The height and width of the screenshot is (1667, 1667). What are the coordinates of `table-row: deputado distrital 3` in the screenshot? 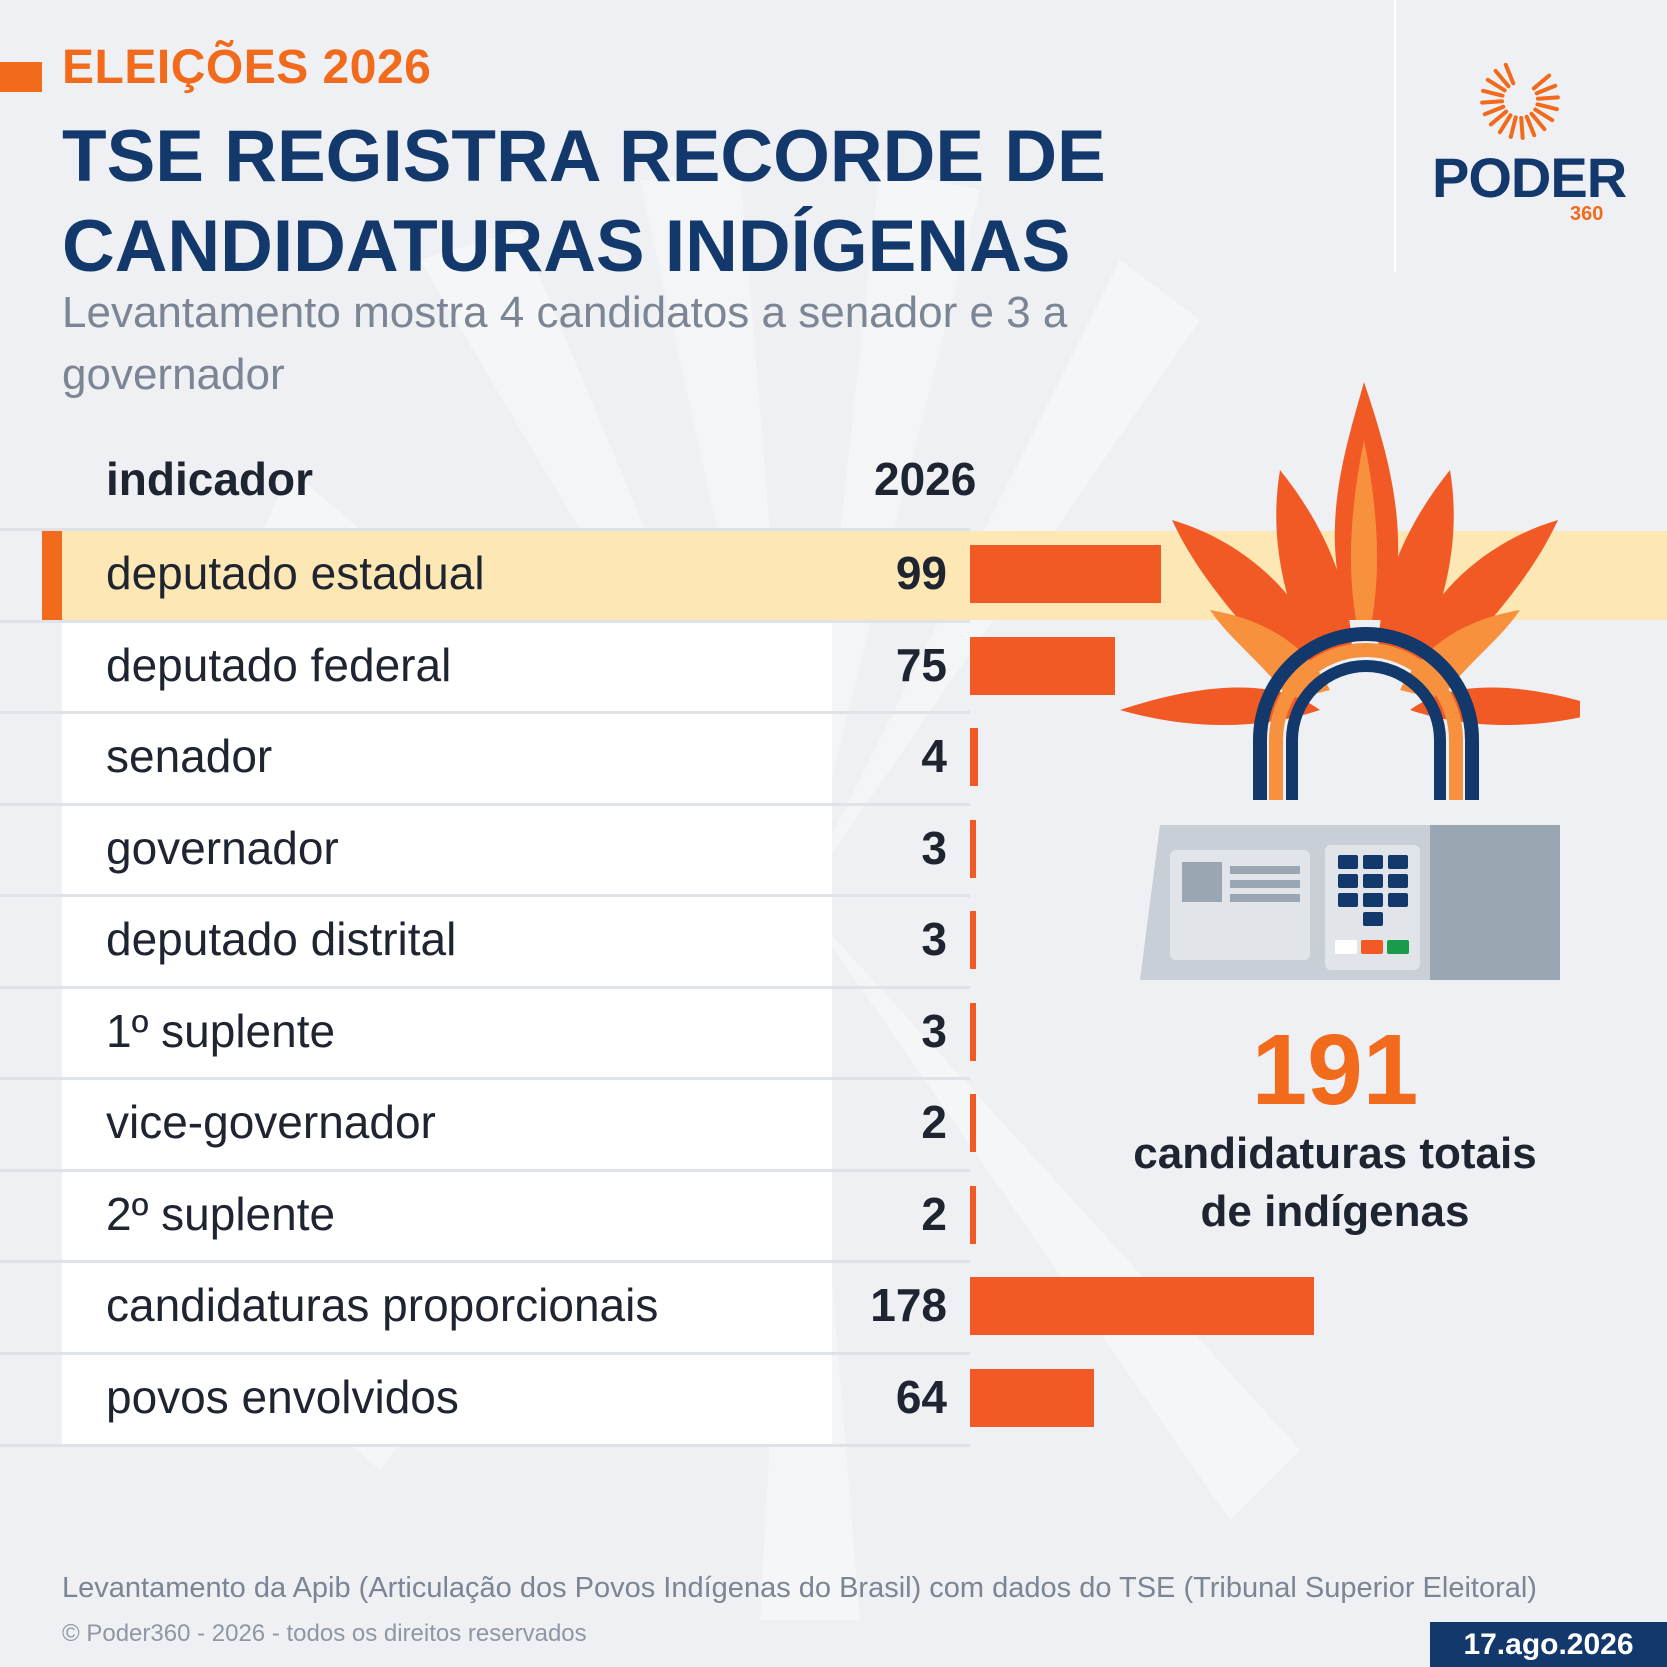 It's located at (833, 940).